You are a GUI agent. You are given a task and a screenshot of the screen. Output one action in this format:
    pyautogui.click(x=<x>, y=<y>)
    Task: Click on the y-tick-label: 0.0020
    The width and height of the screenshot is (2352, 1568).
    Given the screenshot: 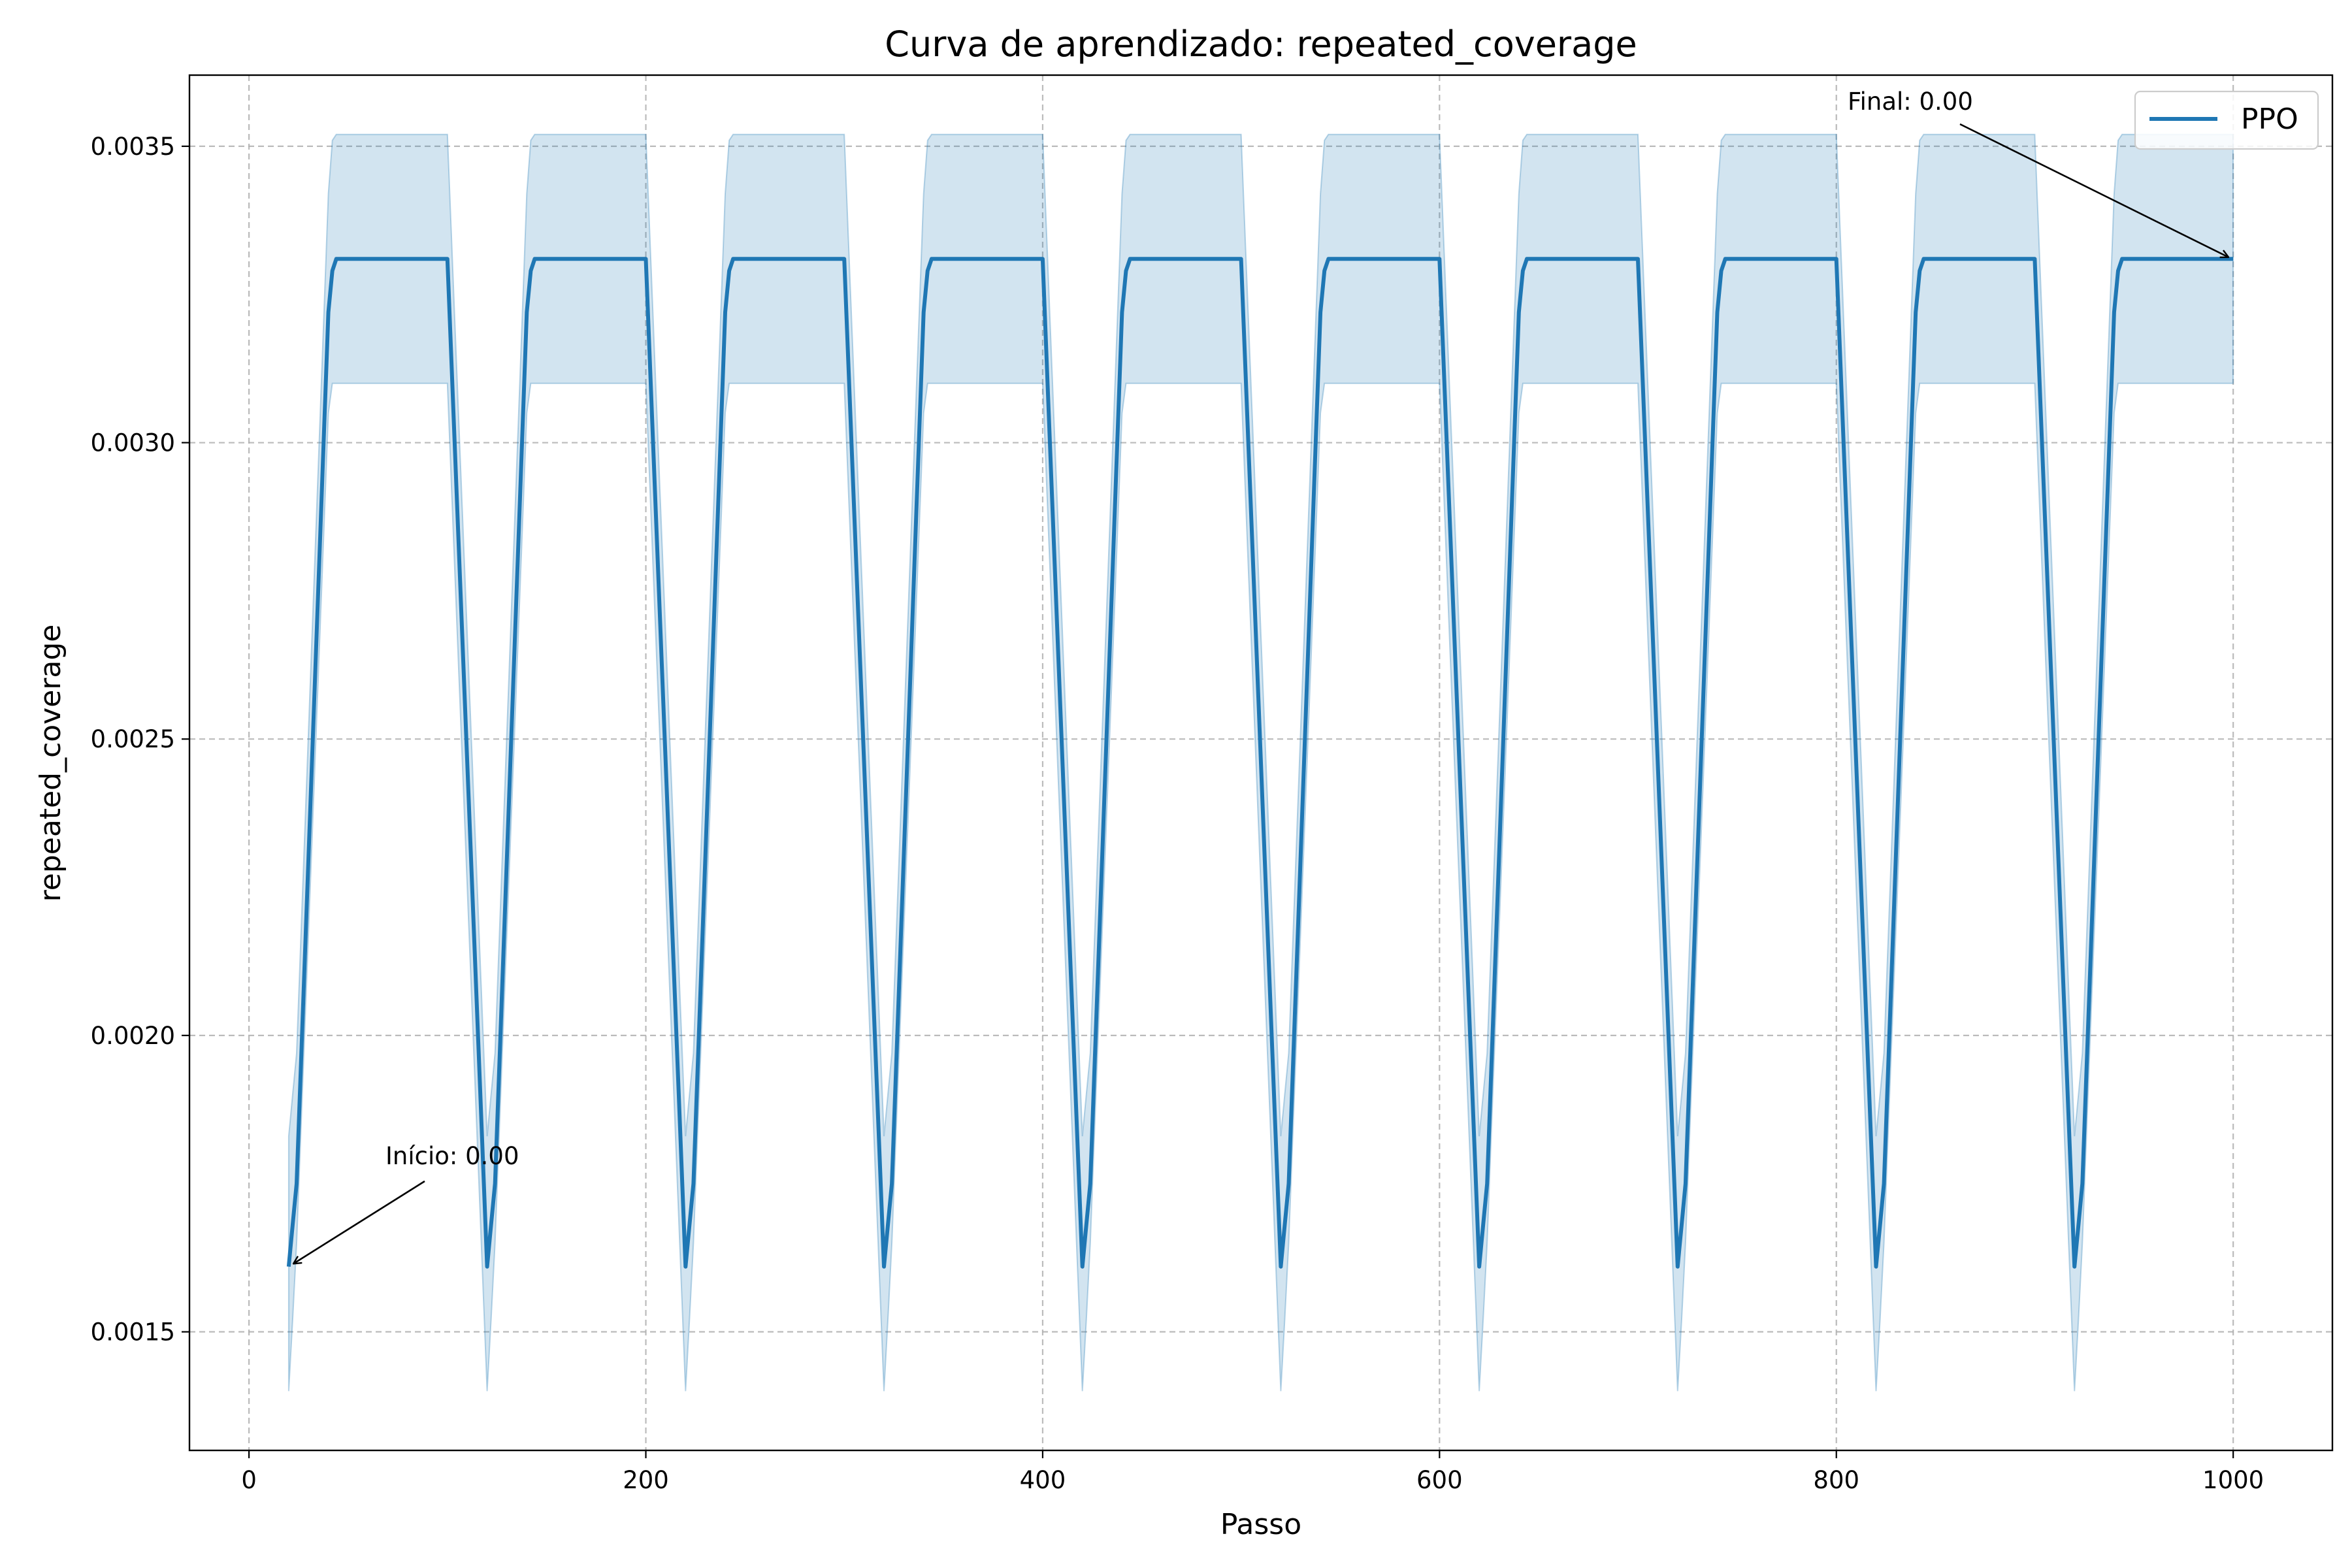 What is the action you would take?
    pyautogui.click(x=133, y=1036)
    